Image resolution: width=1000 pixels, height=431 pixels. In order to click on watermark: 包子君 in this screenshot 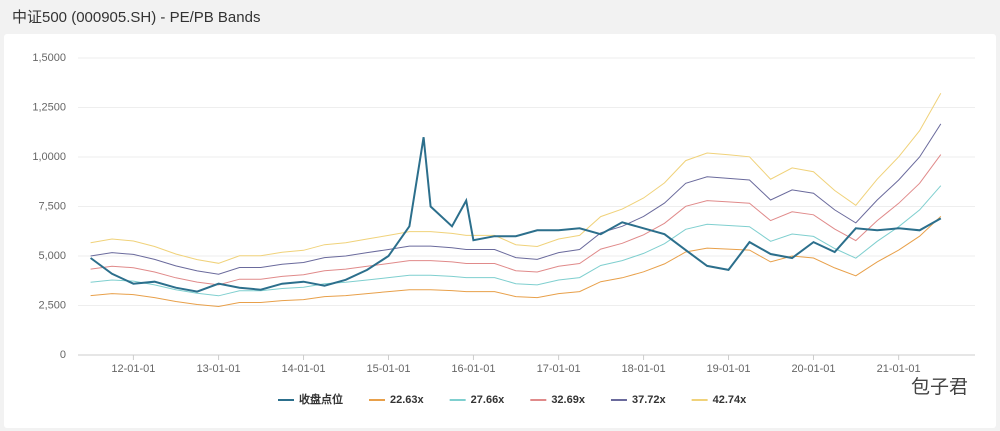, I will do `click(939, 387)`.